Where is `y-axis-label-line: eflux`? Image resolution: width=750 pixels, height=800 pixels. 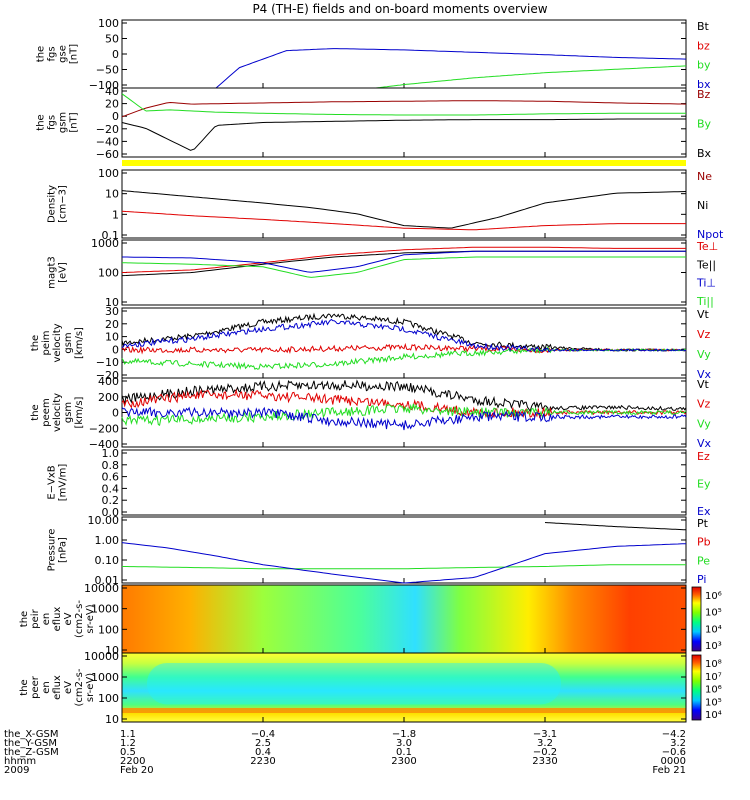
y-axis-label-line: eflux is located at coordinates (57, 619).